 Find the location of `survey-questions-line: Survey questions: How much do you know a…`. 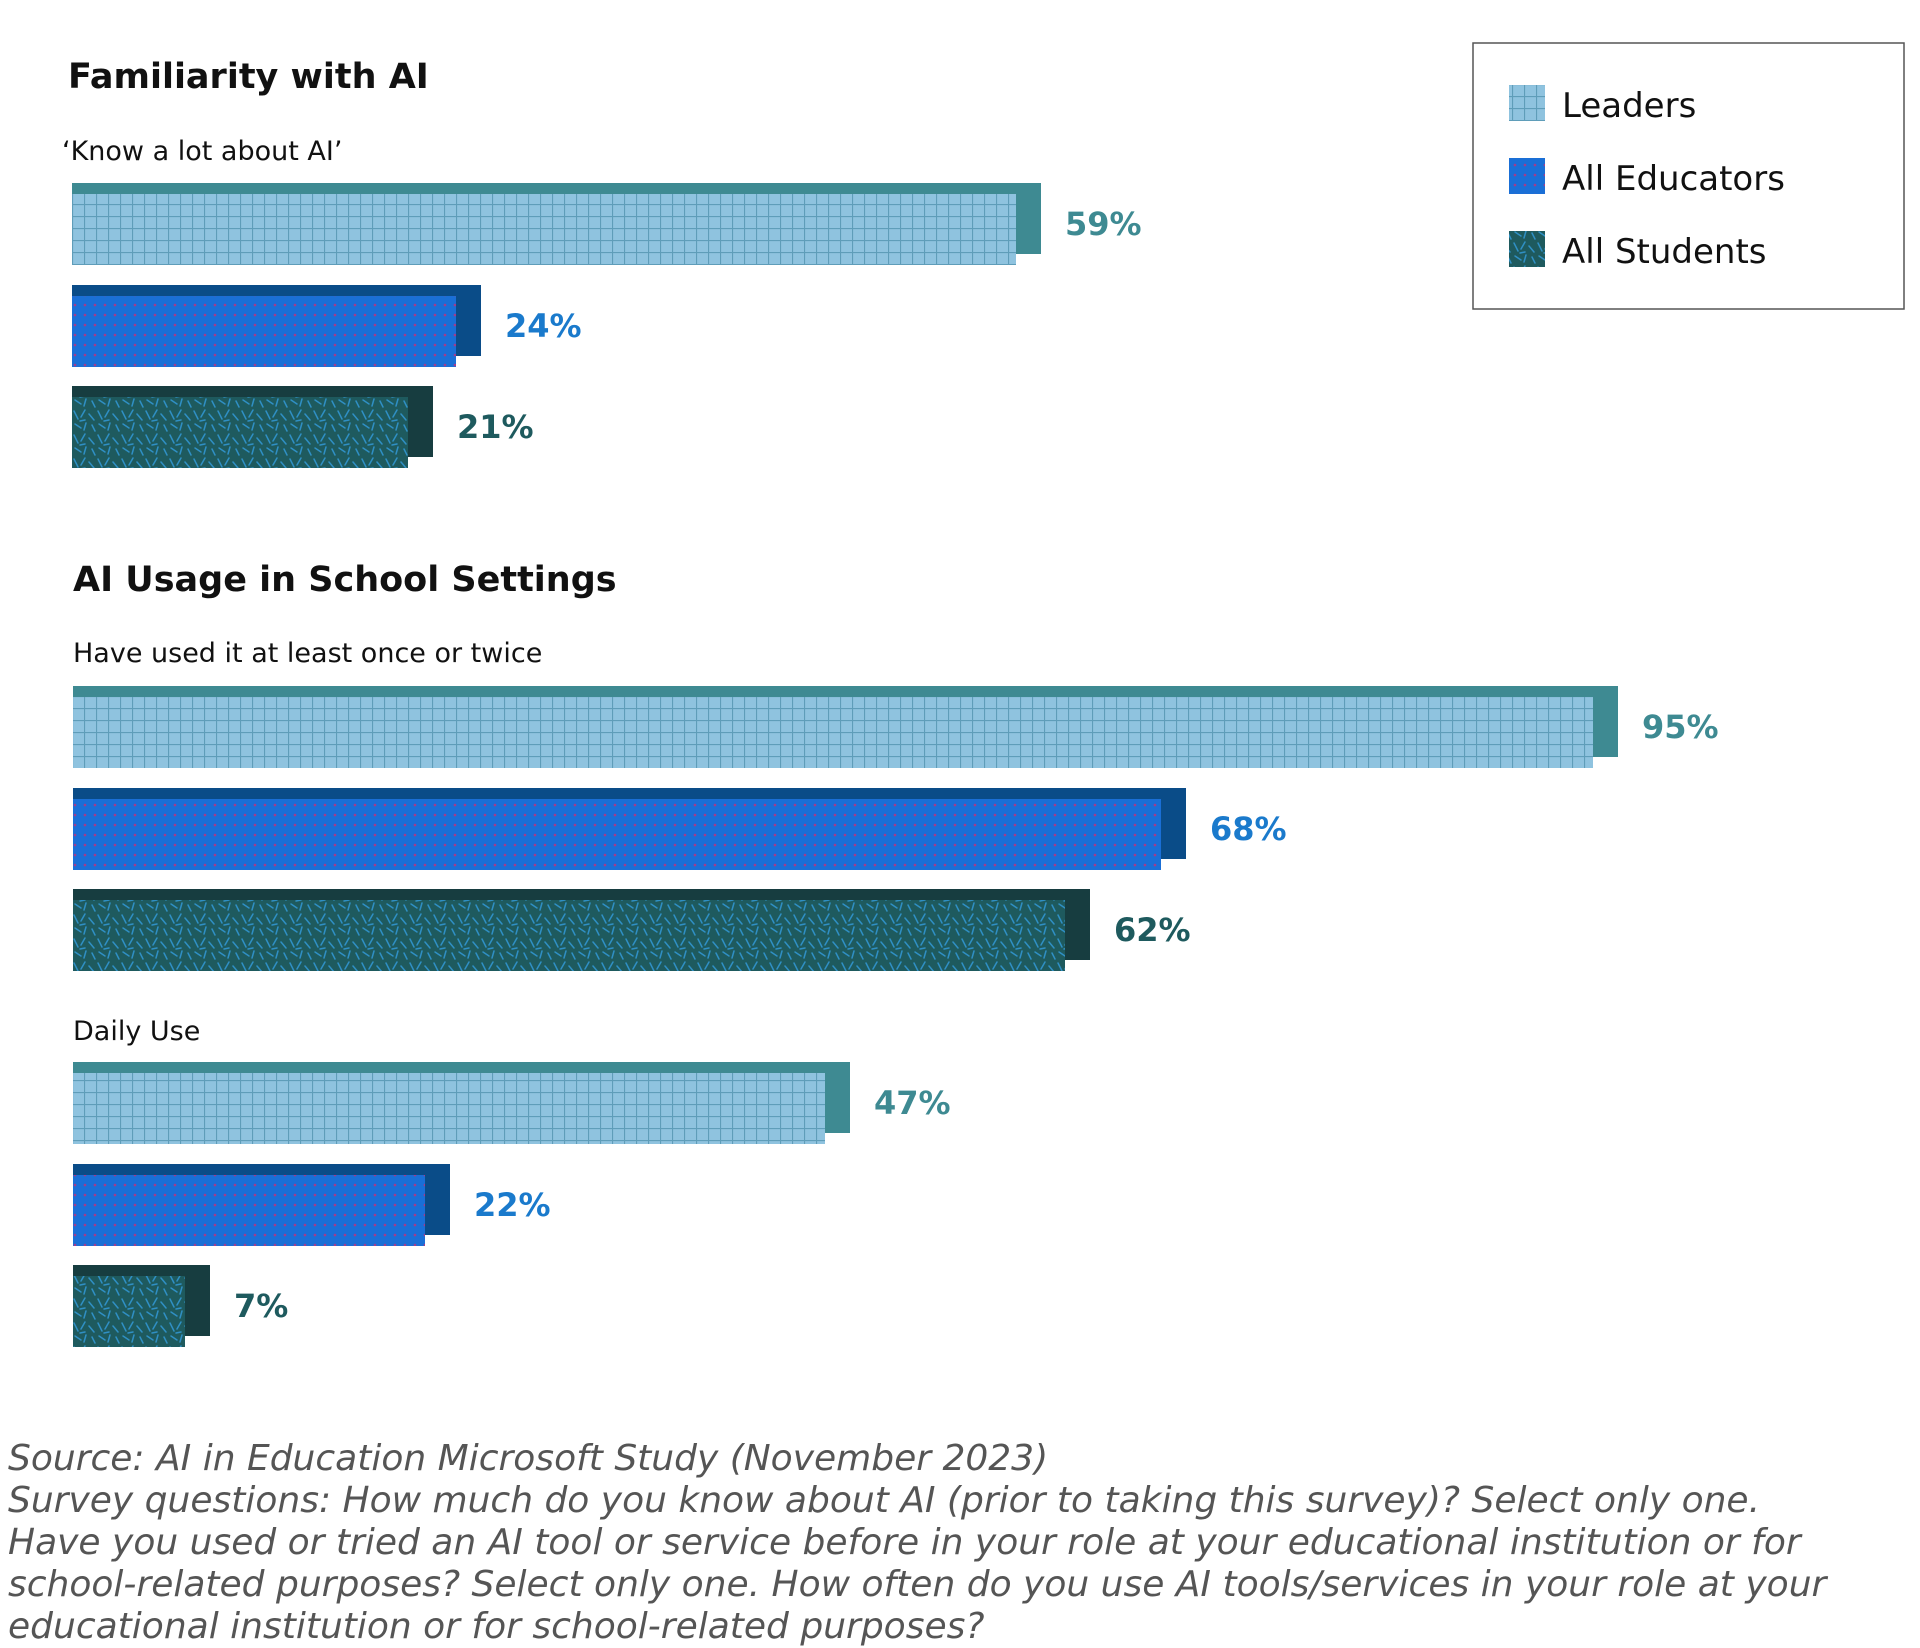

survey-questions-line: Survey questions: How much do you know a… is located at coordinates (884, 1500).